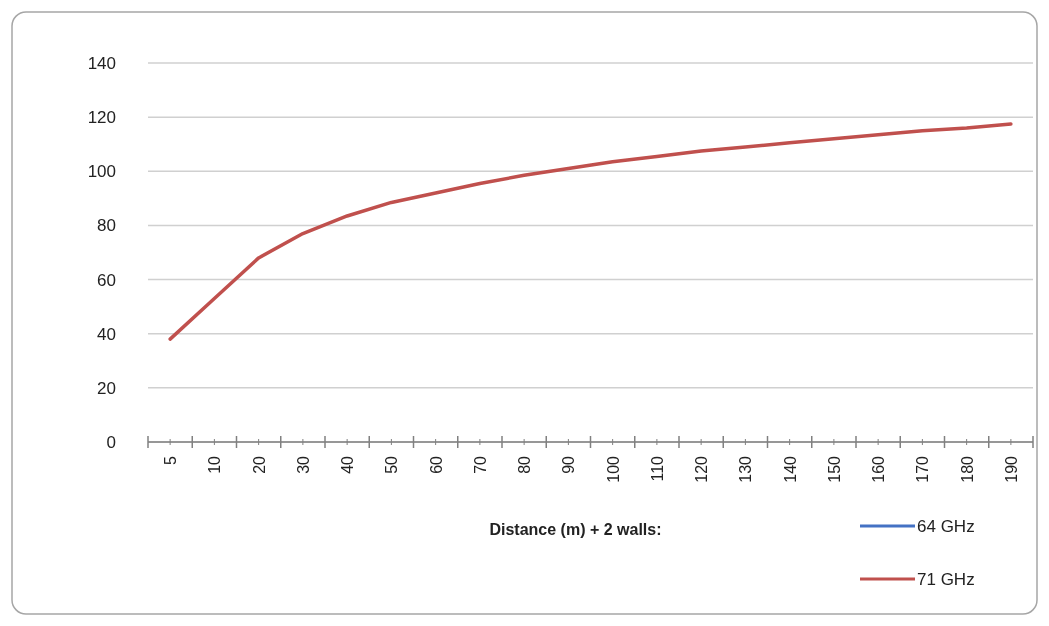  Describe the element at coordinates (923, 469) in the screenshot. I see `x-tick-label: 170` at that location.